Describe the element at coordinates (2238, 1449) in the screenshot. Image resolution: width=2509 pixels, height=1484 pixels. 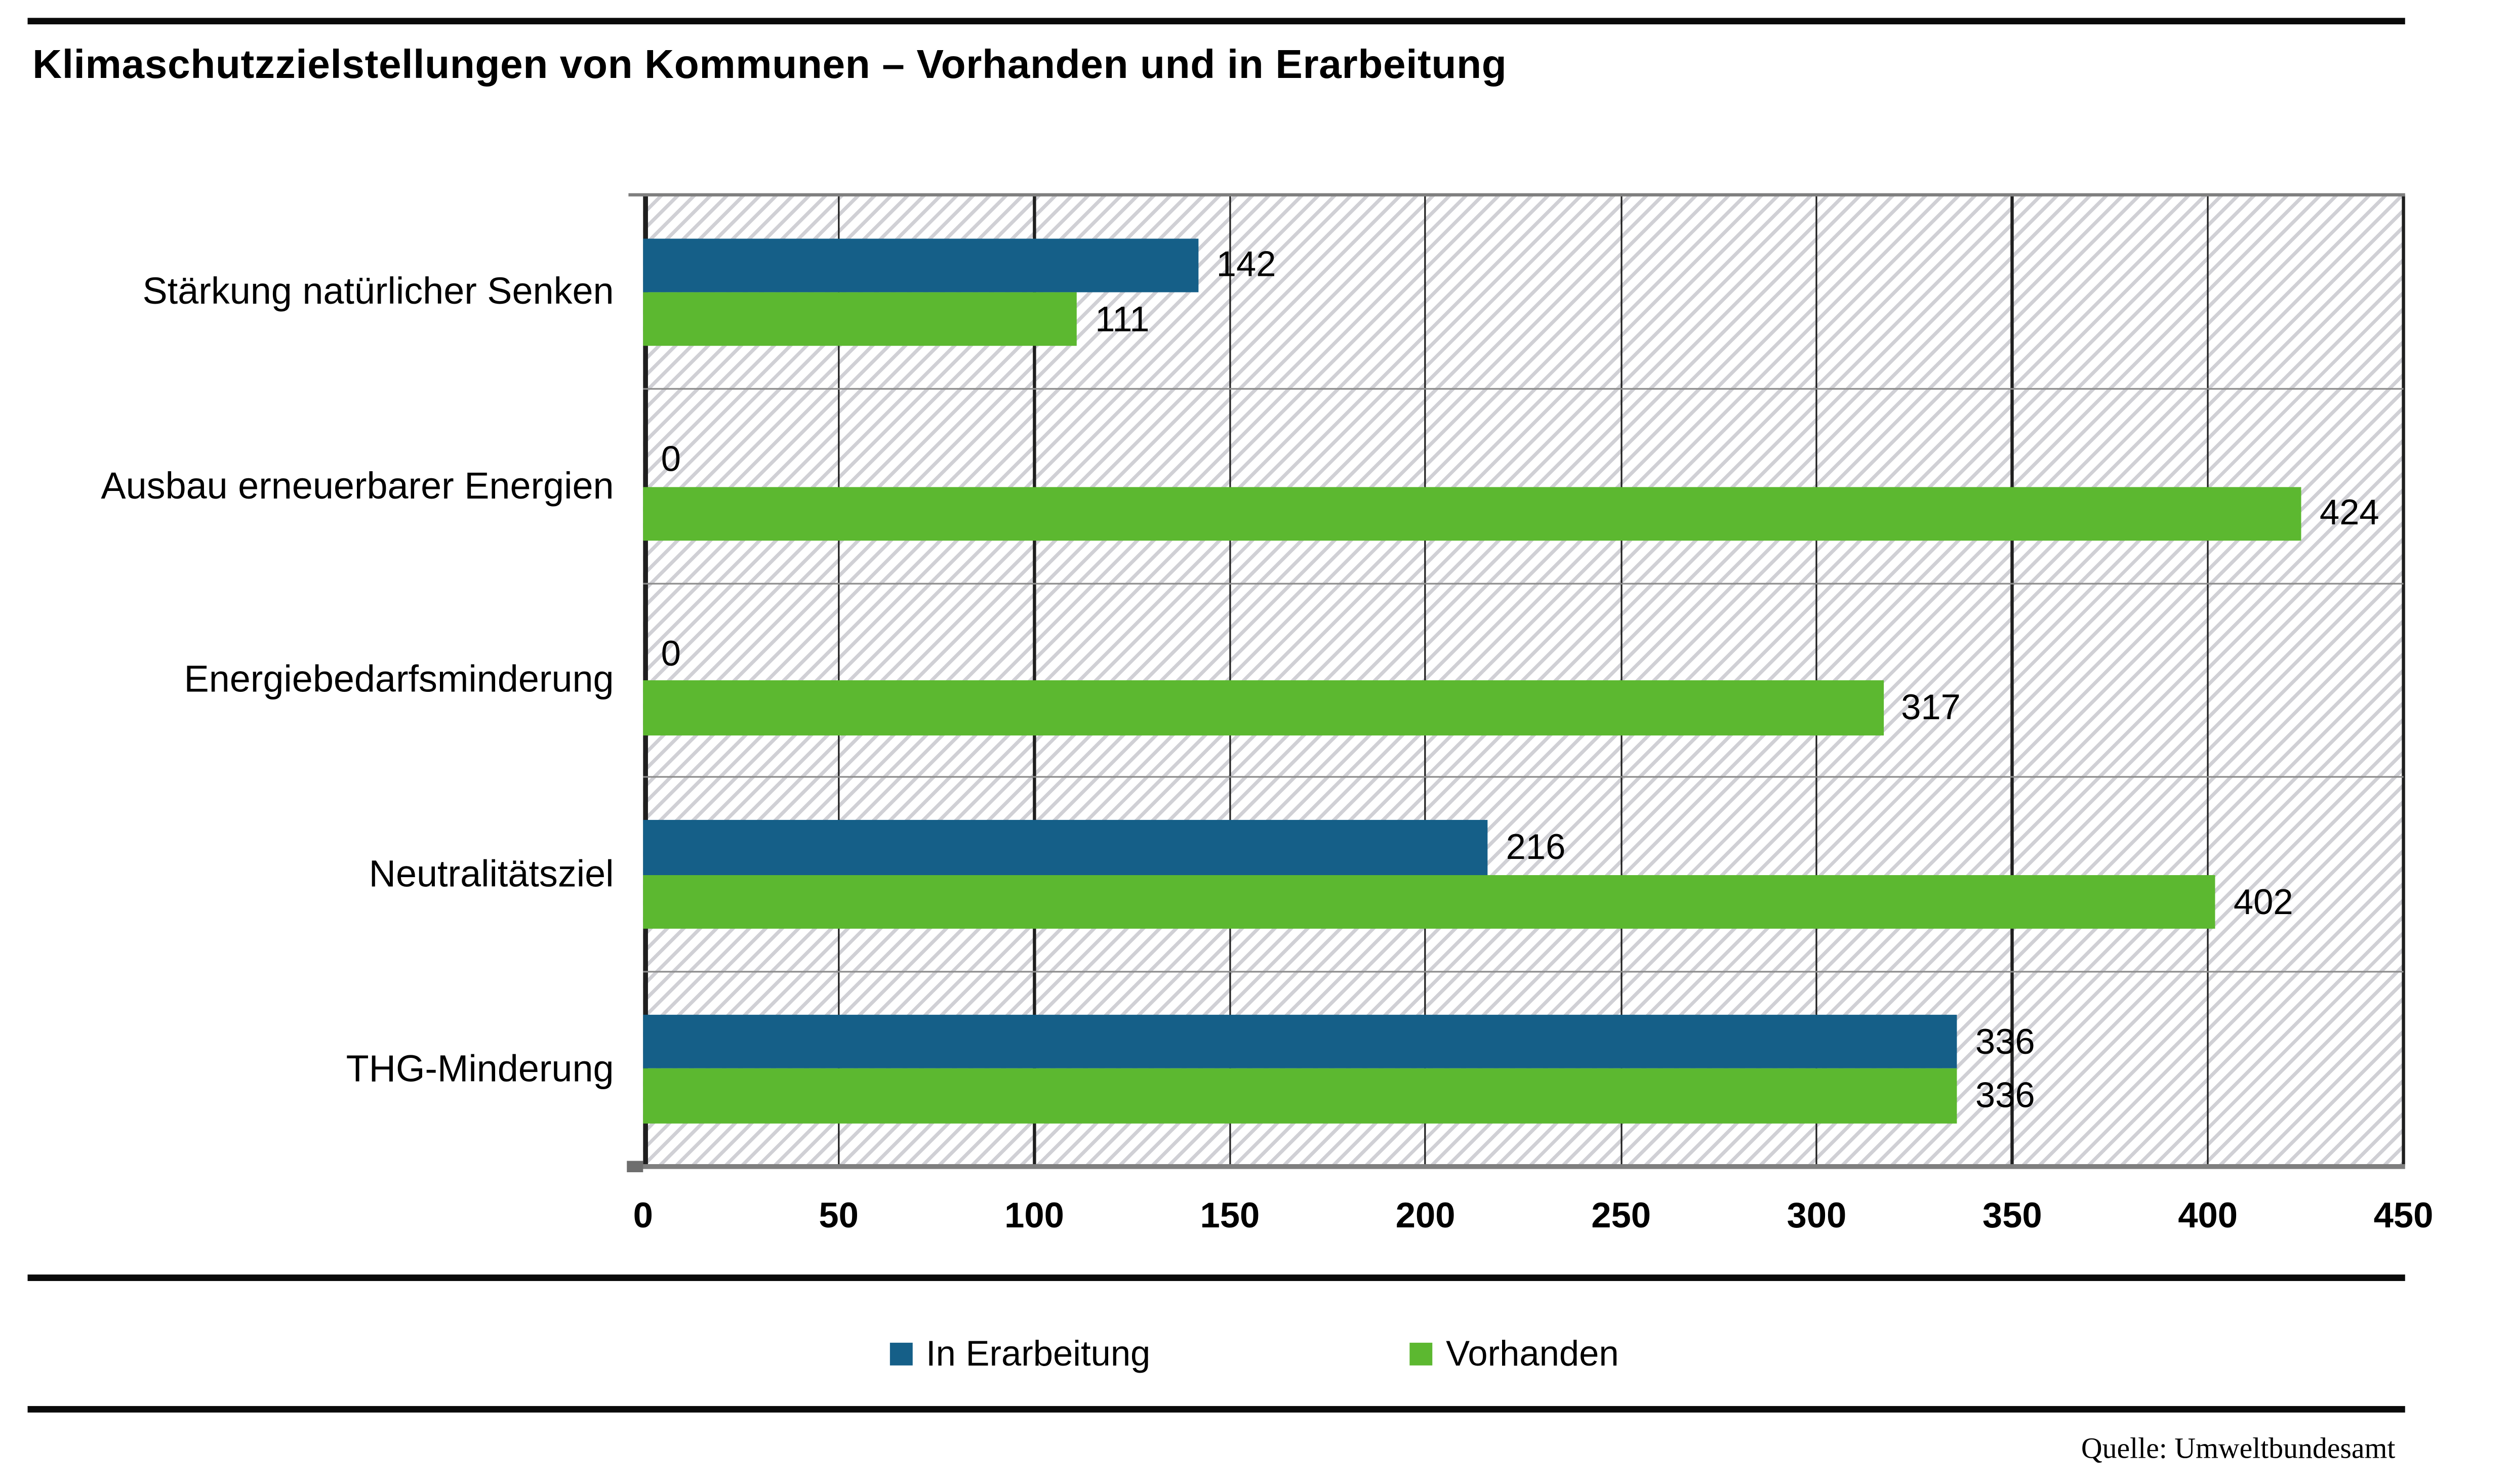
I see `source-note: Quelle: Umweltbundesamt` at that location.